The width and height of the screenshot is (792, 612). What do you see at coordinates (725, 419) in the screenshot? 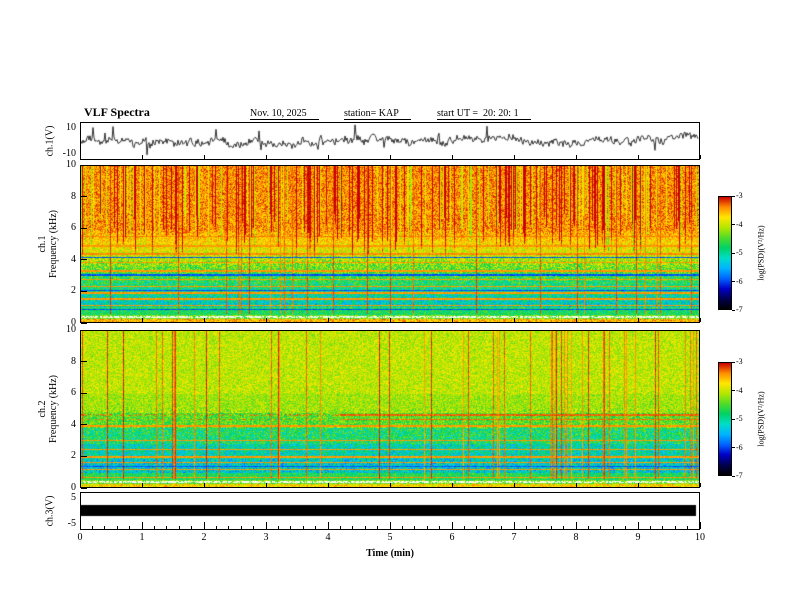
I see `colorbar-ch2` at bounding box center [725, 419].